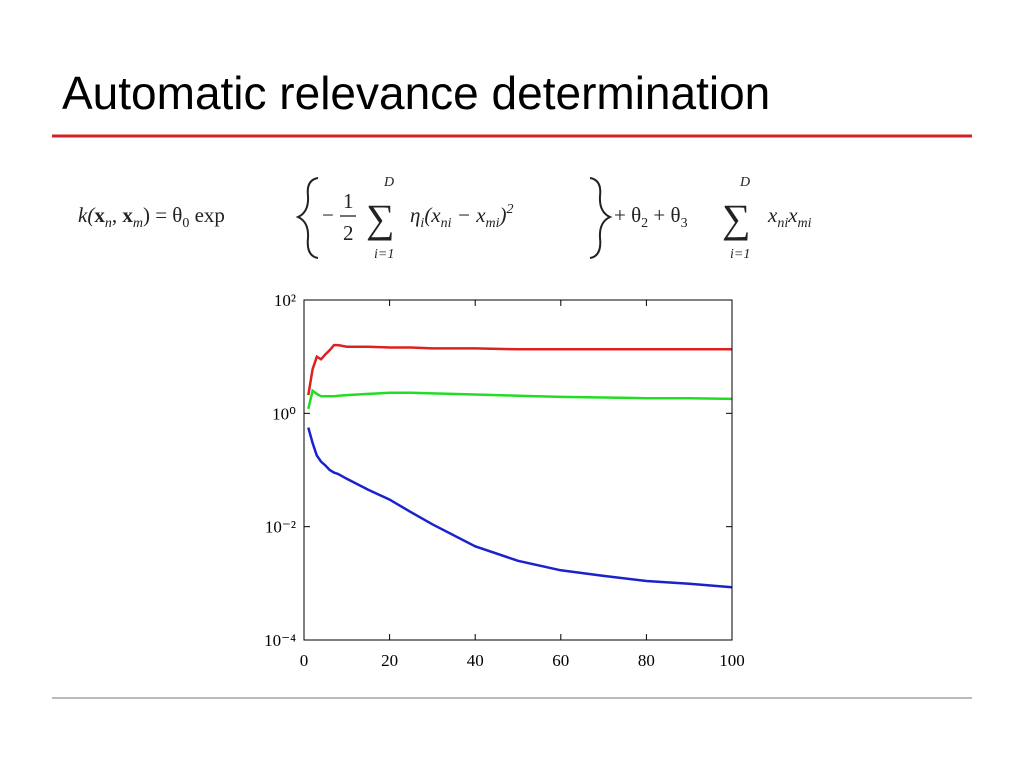 This screenshot has width=1024, height=768. I want to click on y-tick-label: 10², so click(285, 300).